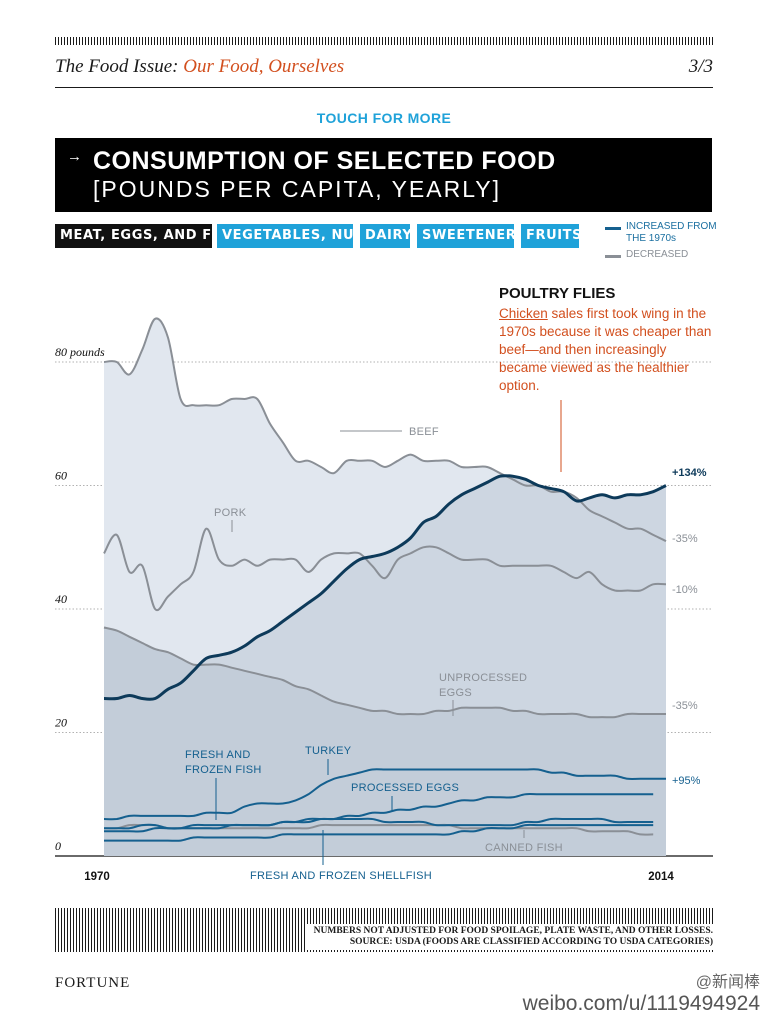 The width and height of the screenshot is (768, 1024). Describe the element at coordinates (613, 256) in the screenshot. I see `decreased-swatch` at that location.